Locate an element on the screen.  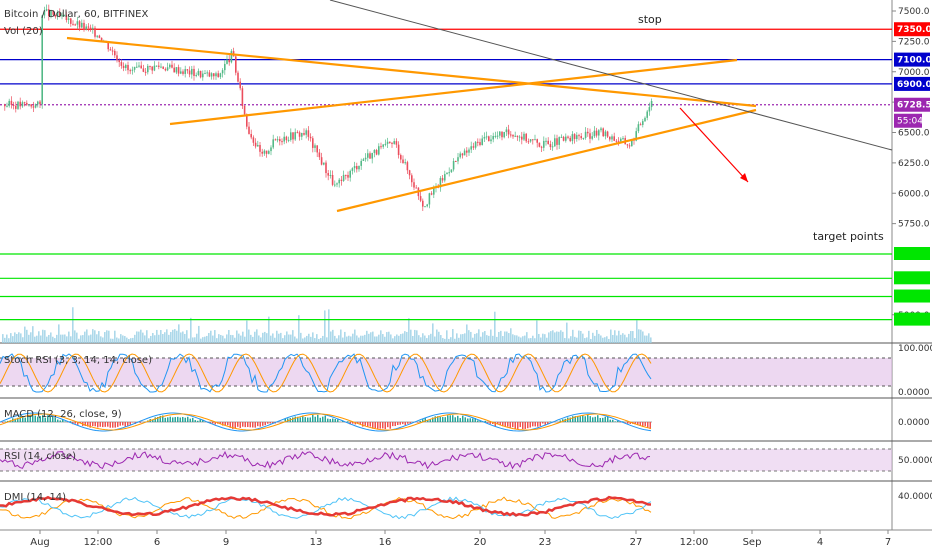
time-tick-label-5: 16 is located at coordinates (385, 542).